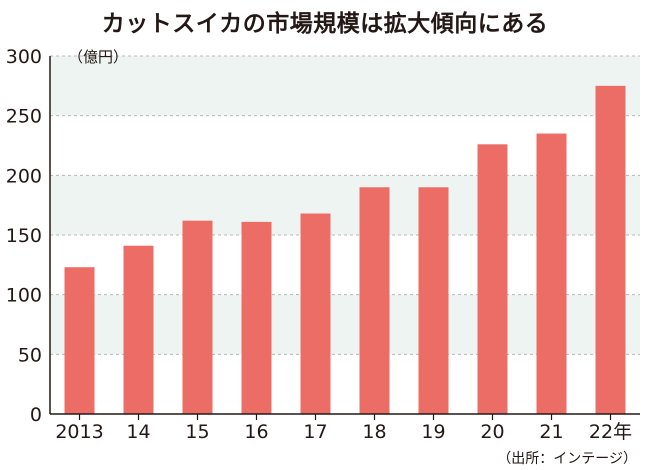 The image size is (650, 470). I want to click on y-unit-label: （億円）, so click(98, 57).